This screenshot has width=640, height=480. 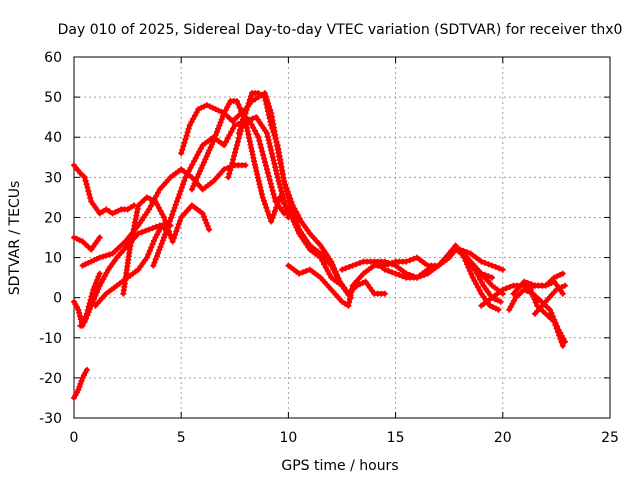 I want to click on x-tick-label: 20, so click(x=503, y=438).